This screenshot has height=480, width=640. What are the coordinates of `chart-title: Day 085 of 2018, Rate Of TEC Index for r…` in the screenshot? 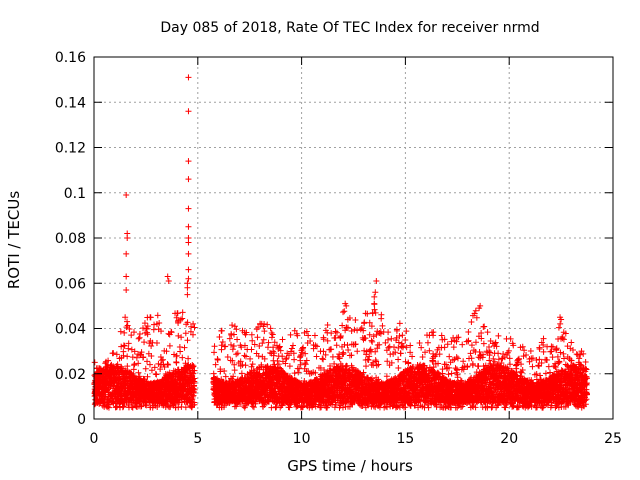 It's located at (349, 28).